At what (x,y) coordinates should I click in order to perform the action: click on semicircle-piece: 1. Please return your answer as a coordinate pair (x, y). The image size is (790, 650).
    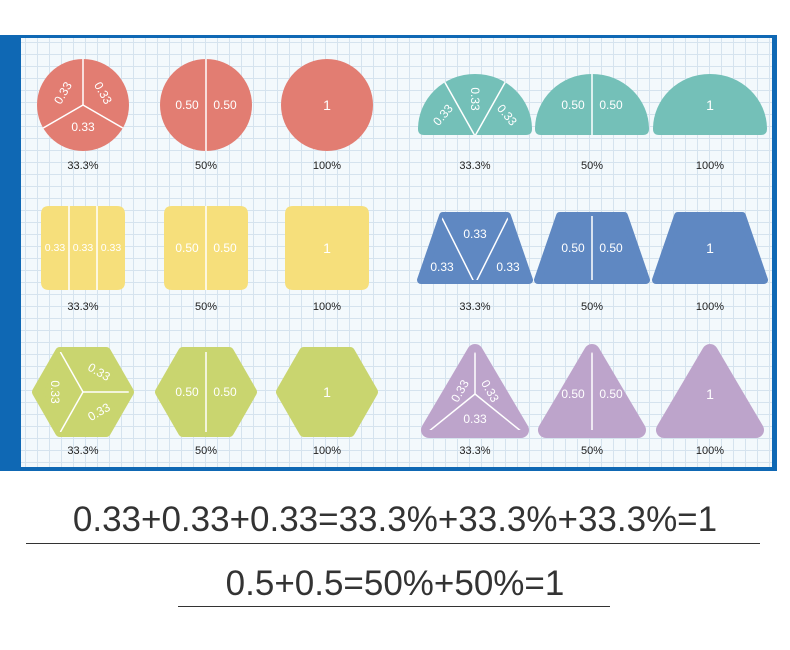
    Looking at the image, I should click on (710, 104).